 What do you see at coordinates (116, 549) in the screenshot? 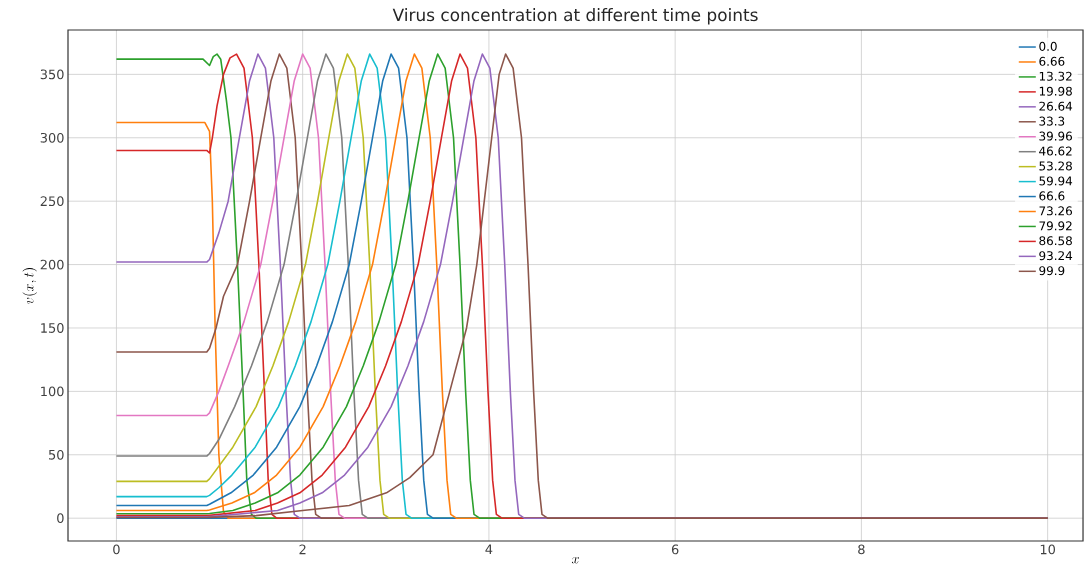
I see `x-tick-label: 0` at bounding box center [116, 549].